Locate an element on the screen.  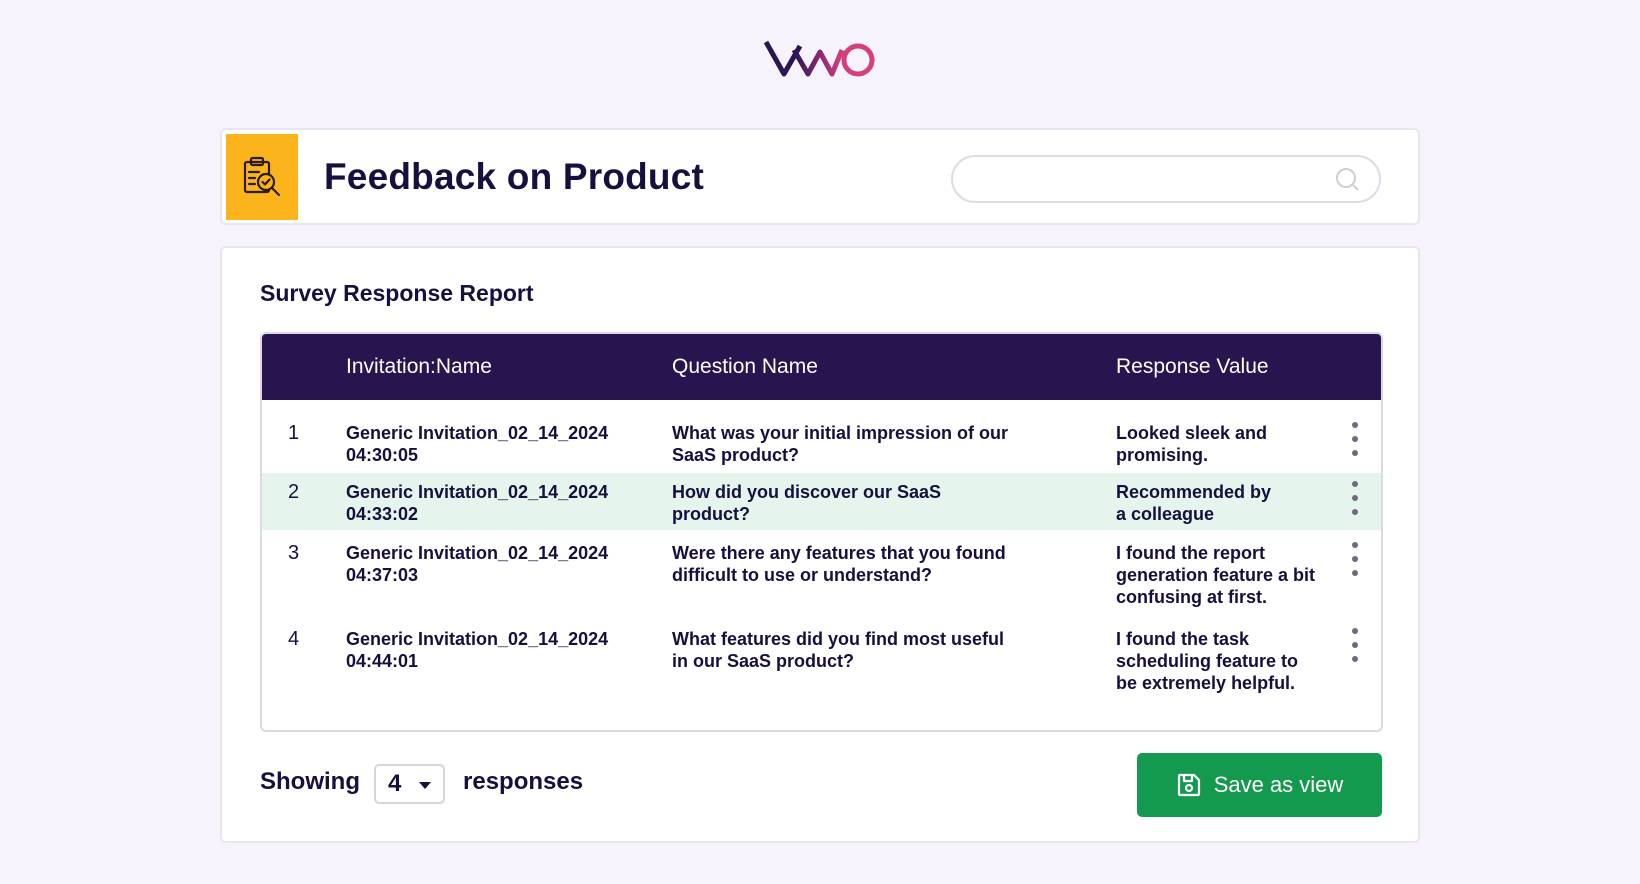
header-card: Feedback on Product is located at coordinates (820, 176).